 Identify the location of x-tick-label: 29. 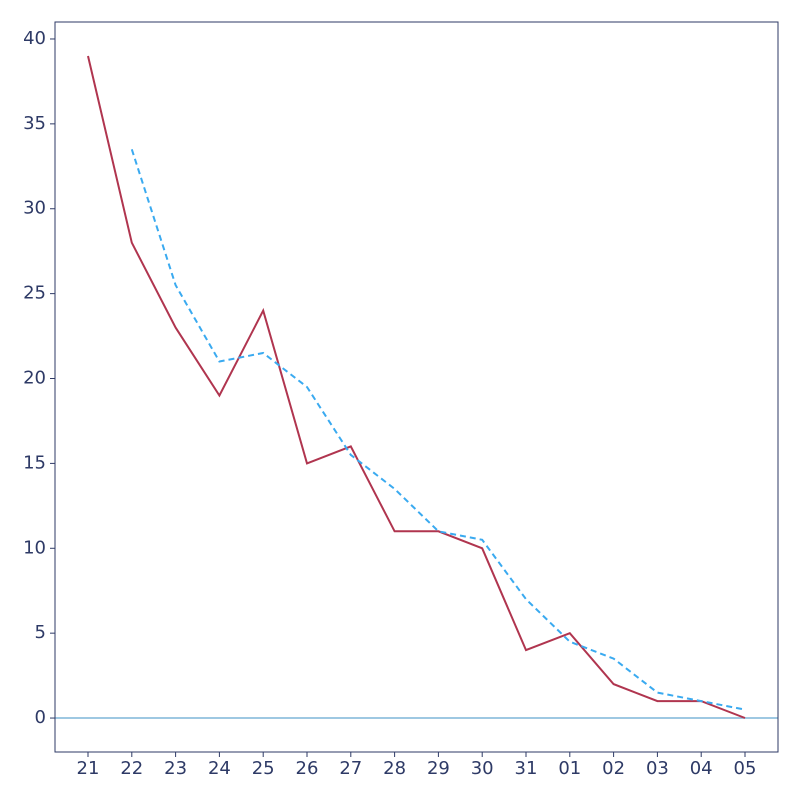
(438, 768).